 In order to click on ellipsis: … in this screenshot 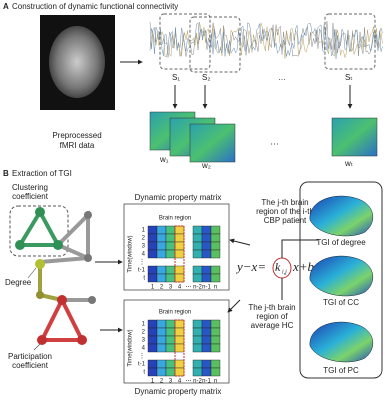, I will do `click(274, 141)`.